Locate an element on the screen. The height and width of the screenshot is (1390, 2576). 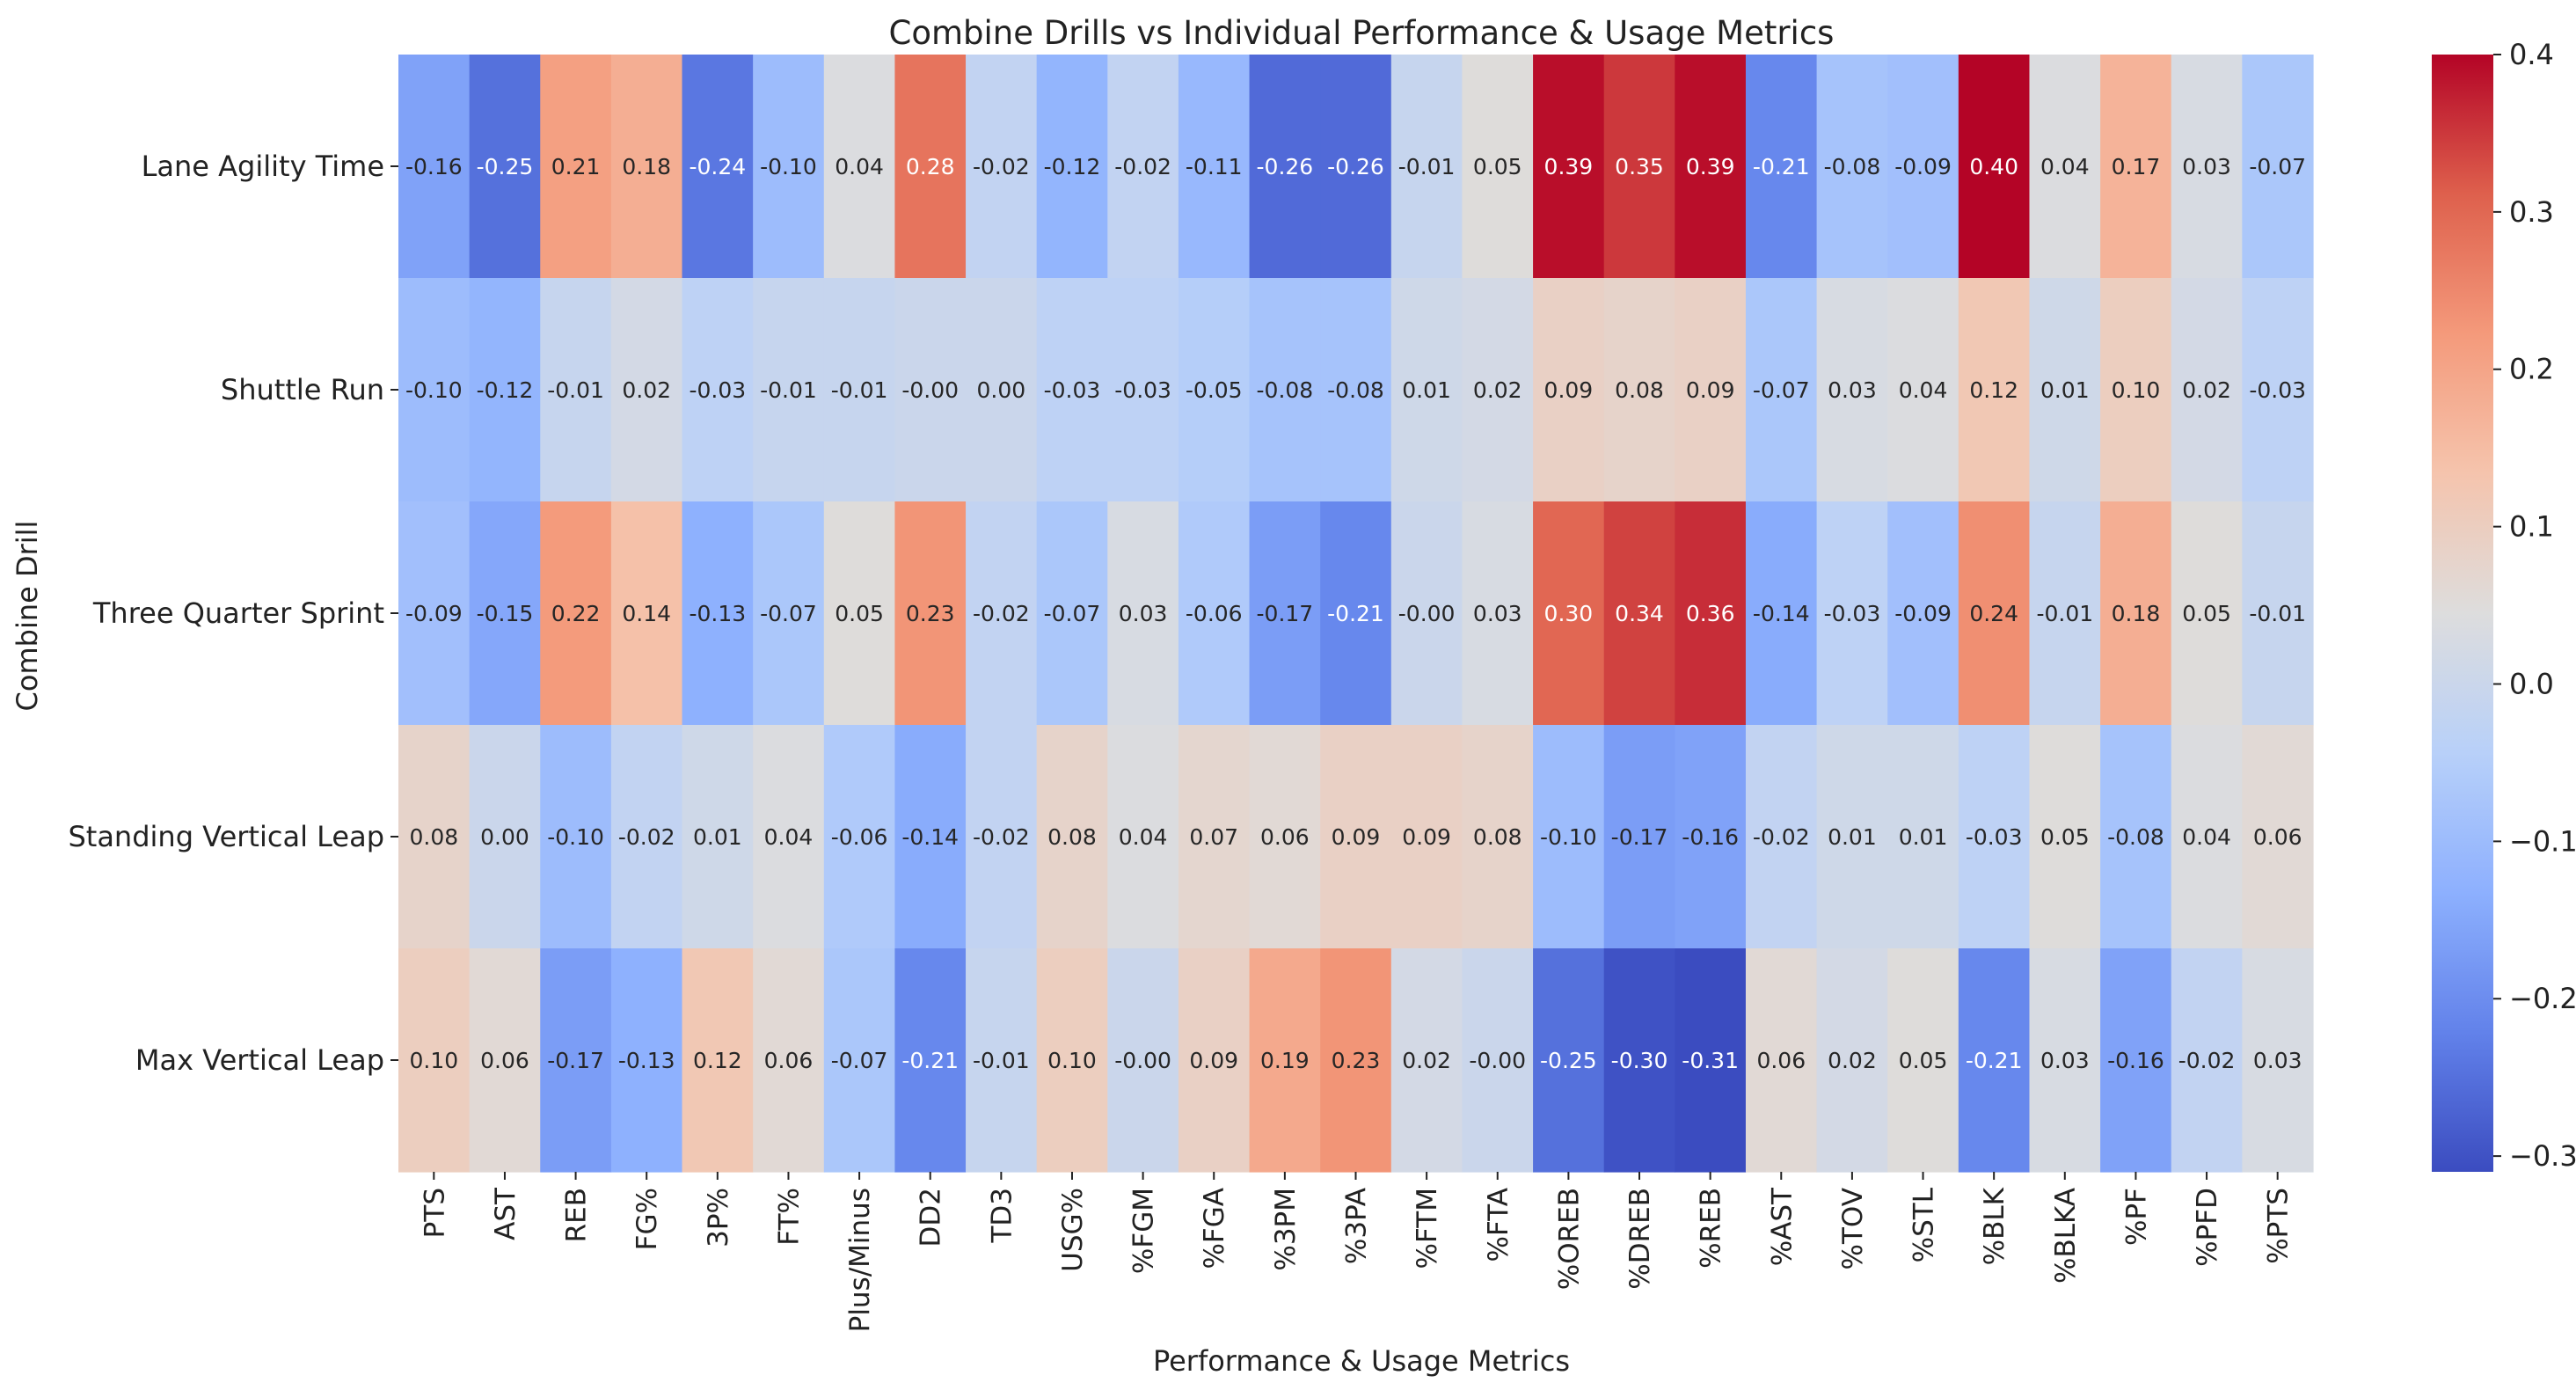
cell-value-label: -0.14 is located at coordinates (1781, 614).